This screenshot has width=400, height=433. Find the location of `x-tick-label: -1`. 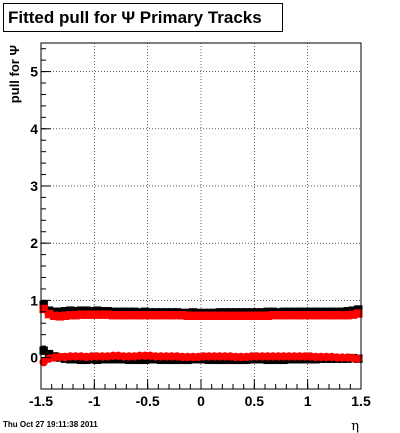

x-tick-label: -1 is located at coordinates (94, 401).